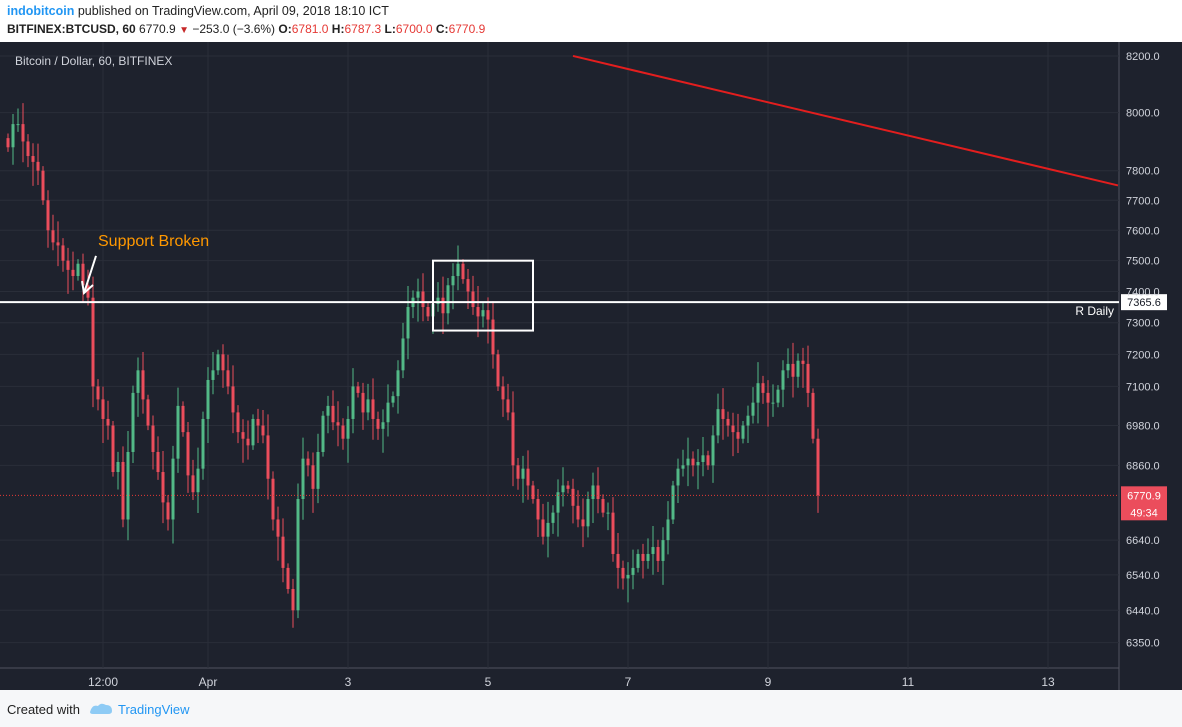  Describe the element at coordinates (1144, 513) in the screenshot. I see `countdown-text: 49:34` at that location.